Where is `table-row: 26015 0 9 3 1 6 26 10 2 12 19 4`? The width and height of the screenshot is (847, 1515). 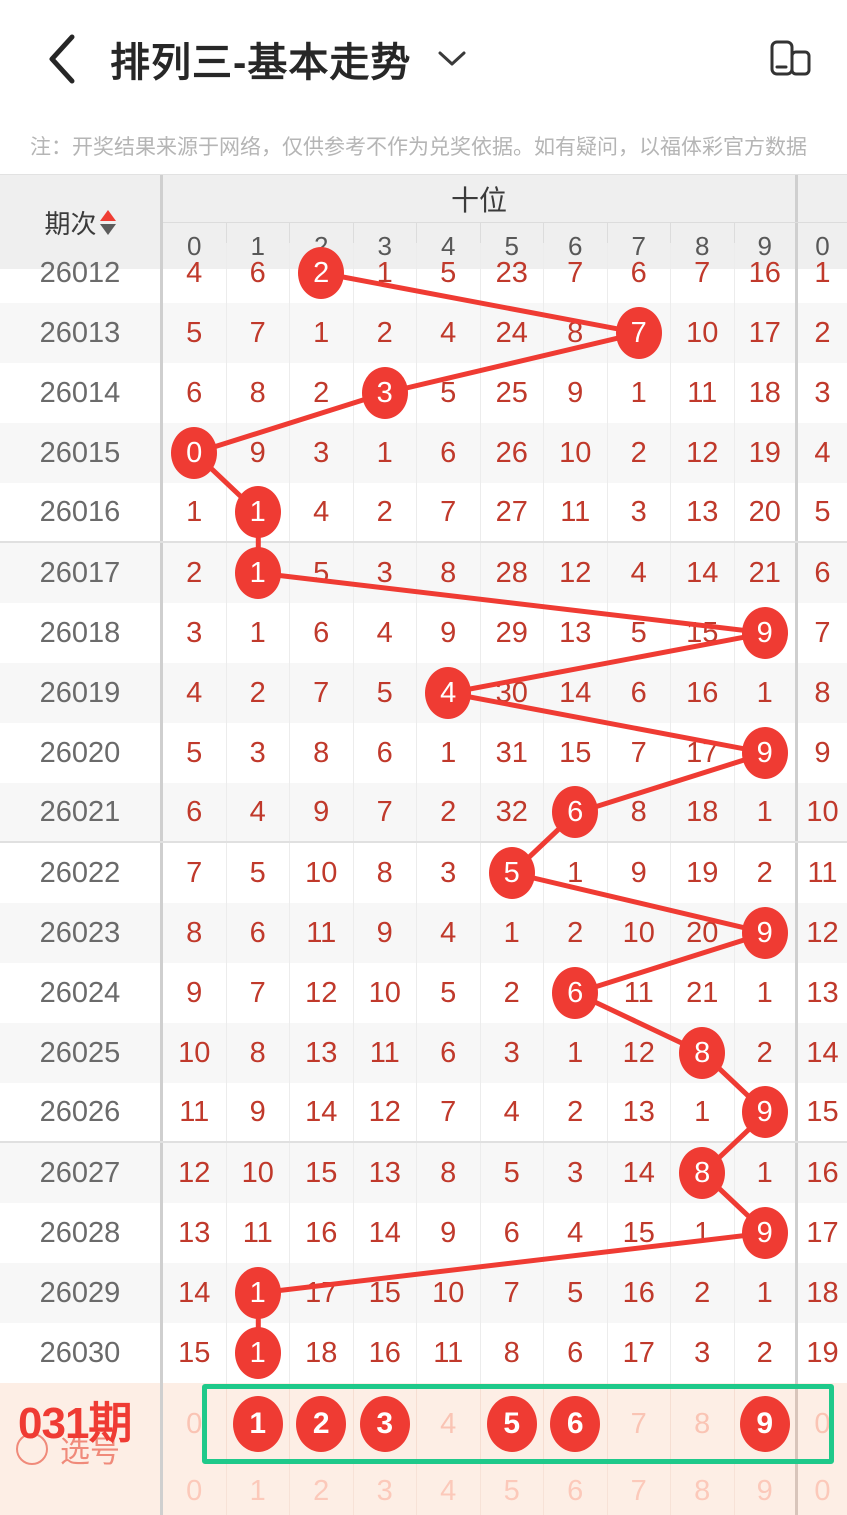
table-row: 26015 0 9 3 1 6 26 10 2 12 19 4 is located at coordinates (423, 453).